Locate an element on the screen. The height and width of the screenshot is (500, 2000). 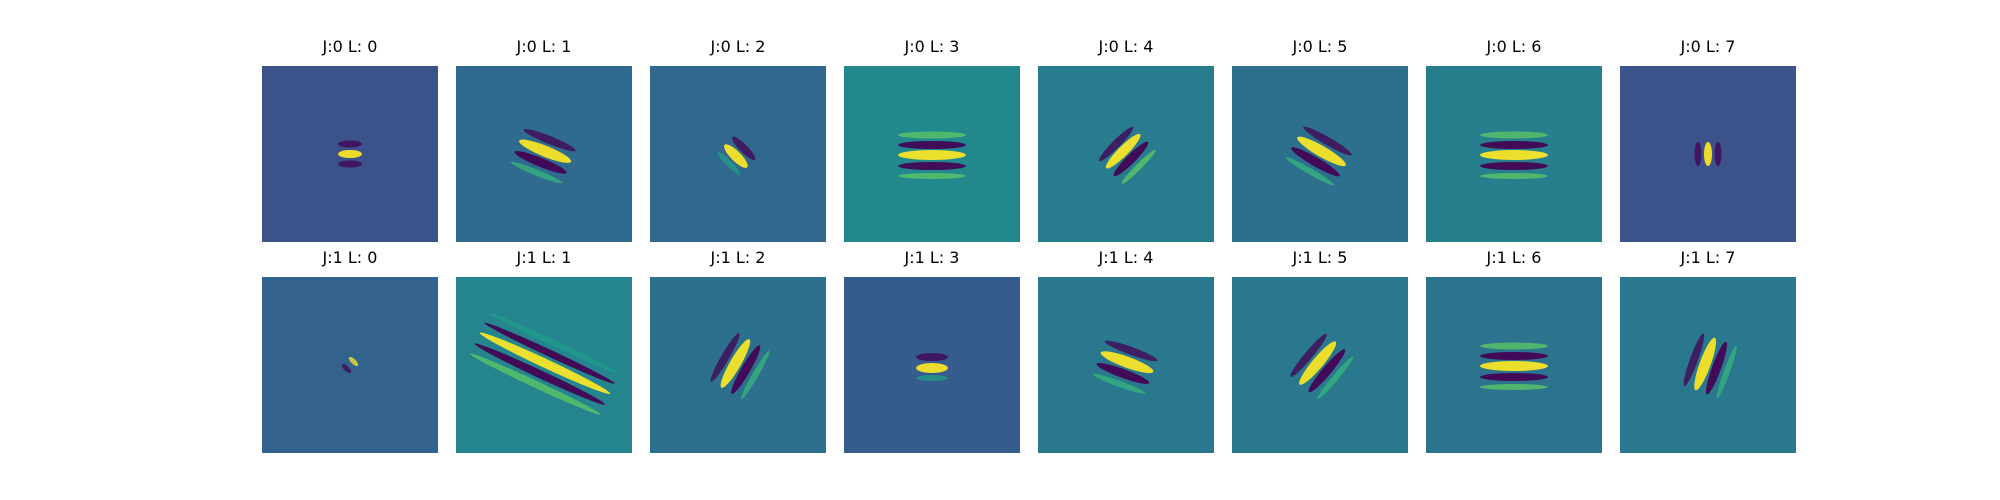
filter-panel: J:0 L: 1 is located at coordinates (544, 140).